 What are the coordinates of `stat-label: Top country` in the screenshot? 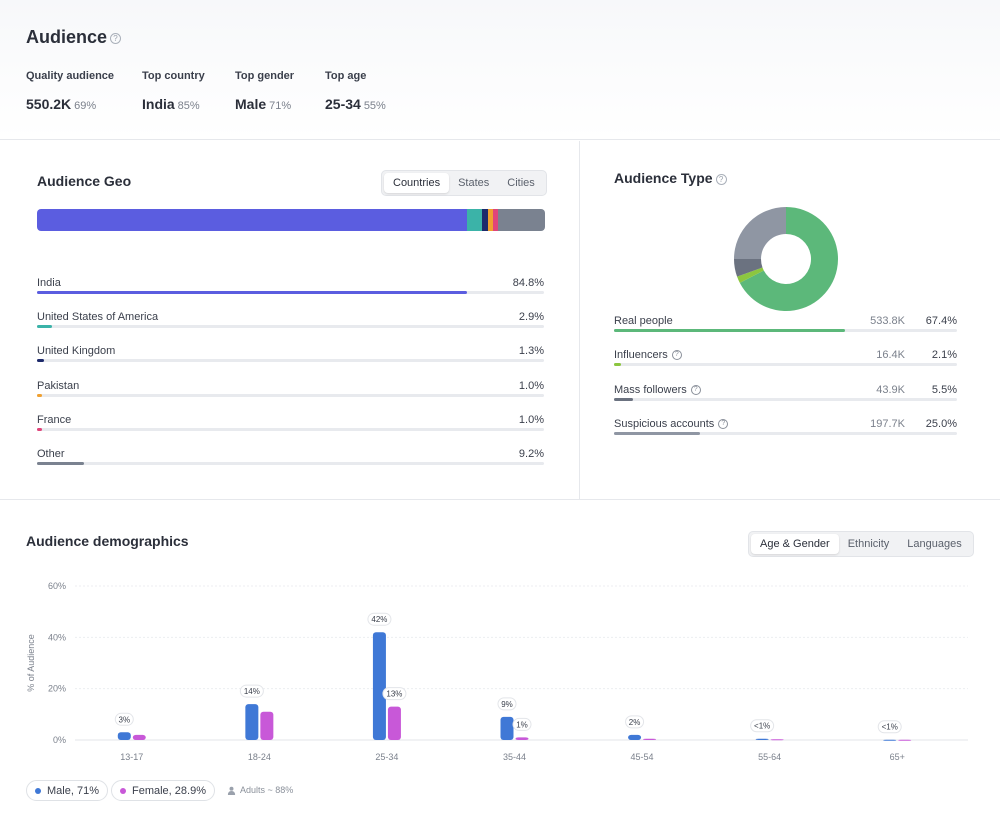 It's located at (173, 76).